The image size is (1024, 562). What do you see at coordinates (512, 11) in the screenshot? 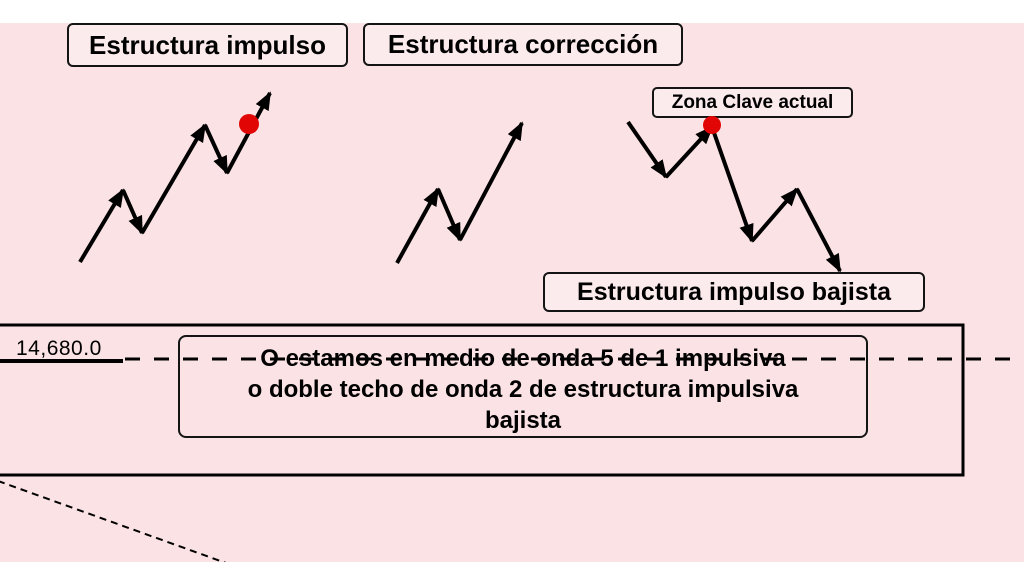
I see `top-white-strip` at bounding box center [512, 11].